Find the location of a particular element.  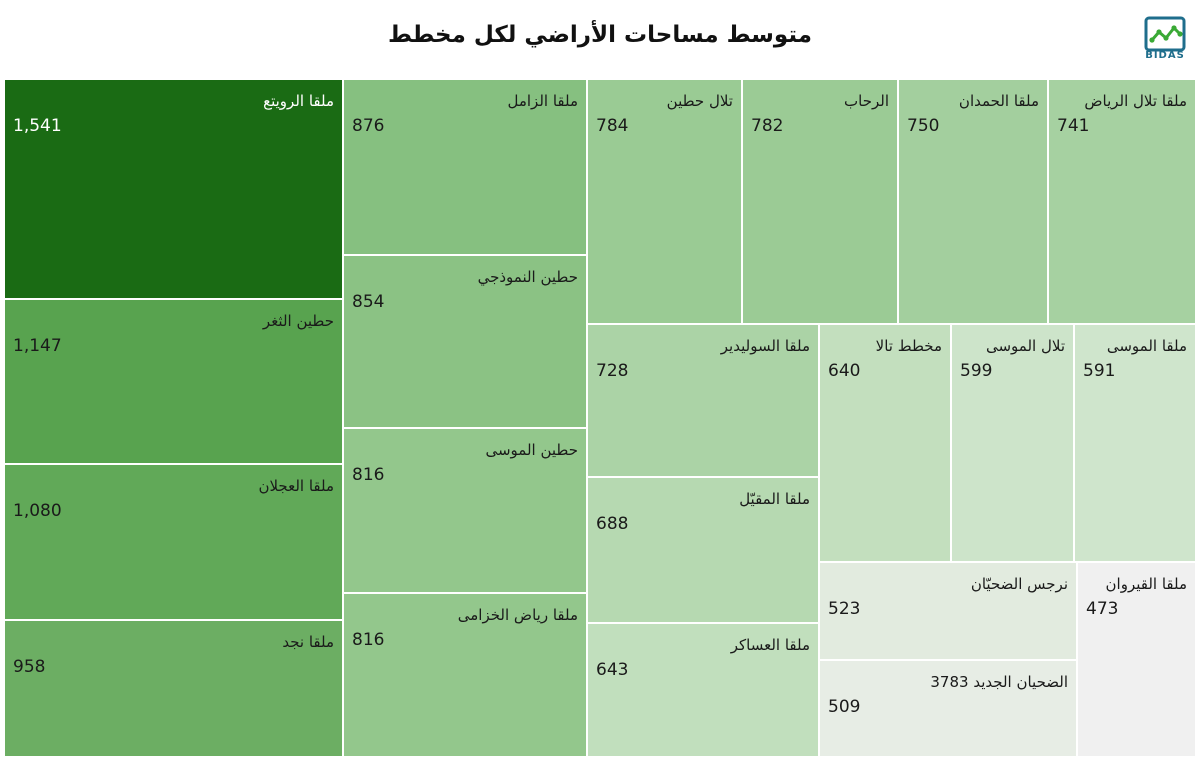

tile-label: تلال الموسى is located at coordinates (1025, 346).